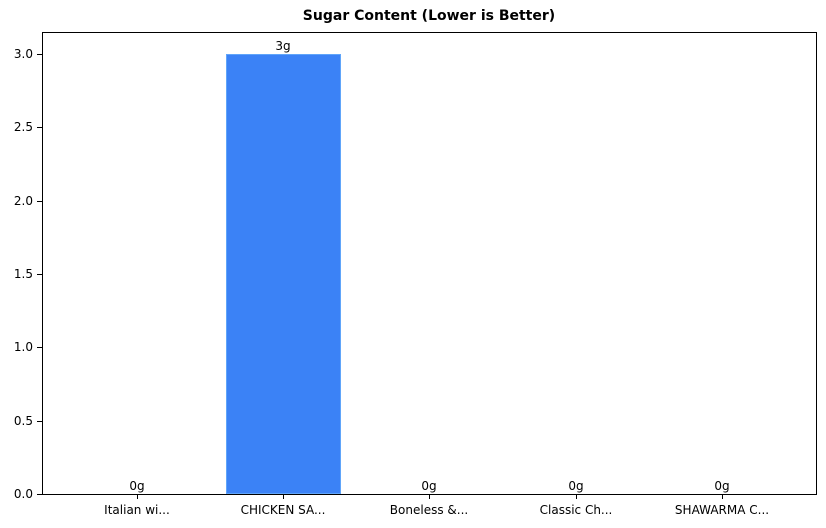  Describe the element at coordinates (23, 54) in the screenshot. I see `y-tick-label: 3.0` at that location.